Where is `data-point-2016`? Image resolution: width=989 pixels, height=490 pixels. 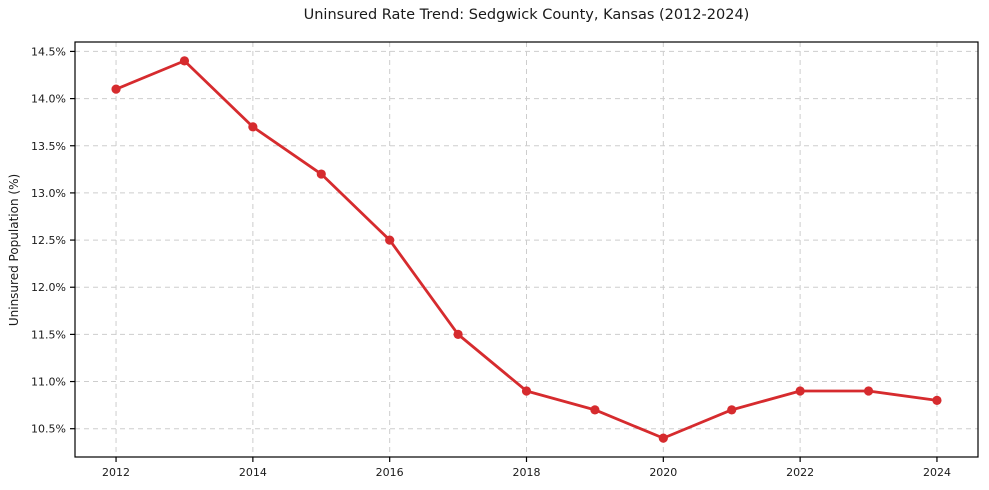 data-point-2016 is located at coordinates (390, 240).